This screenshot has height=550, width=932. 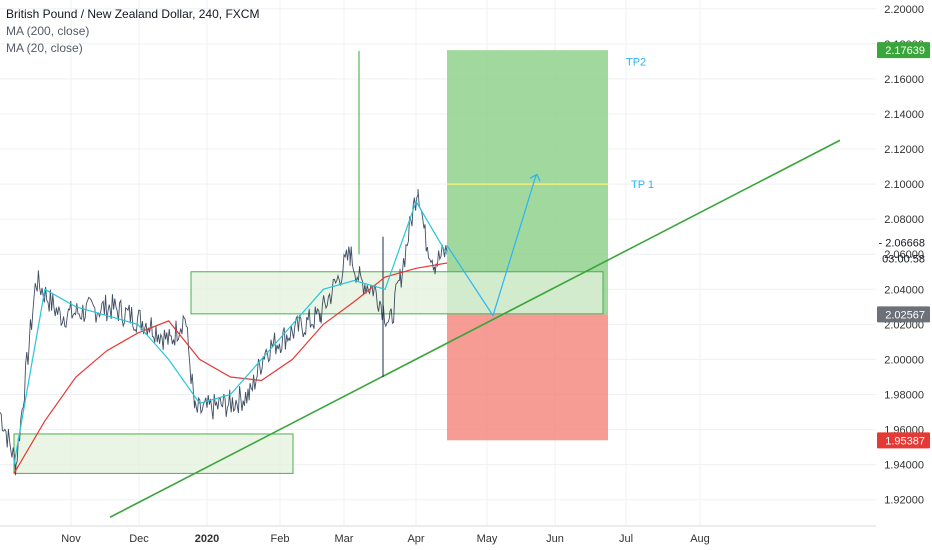 I want to click on legend-ma200: MA (200, close), so click(x=48, y=31).